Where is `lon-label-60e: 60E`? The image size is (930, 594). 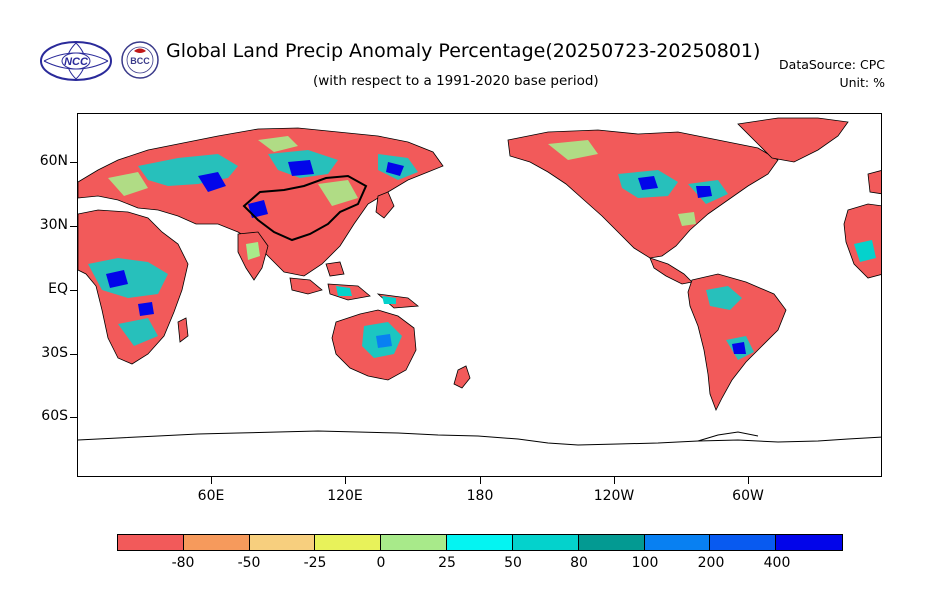 lon-label-60e: 60E is located at coordinates (211, 496).